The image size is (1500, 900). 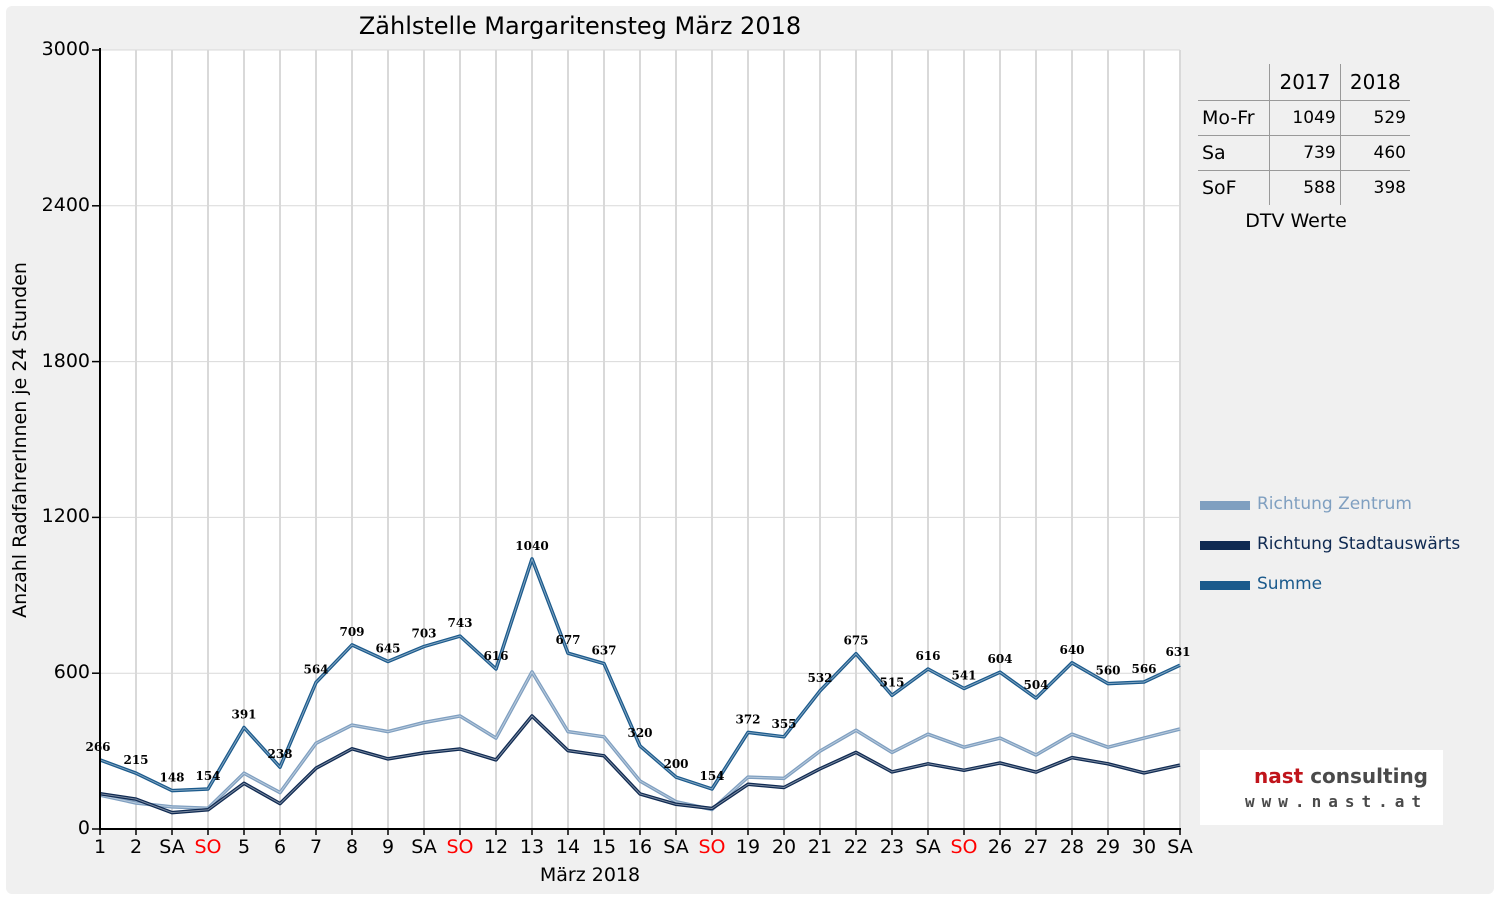 What do you see at coordinates (1234, 187) in the screenshot?
I see `dtv-row-label: SoF` at bounding box center [1234, 187].